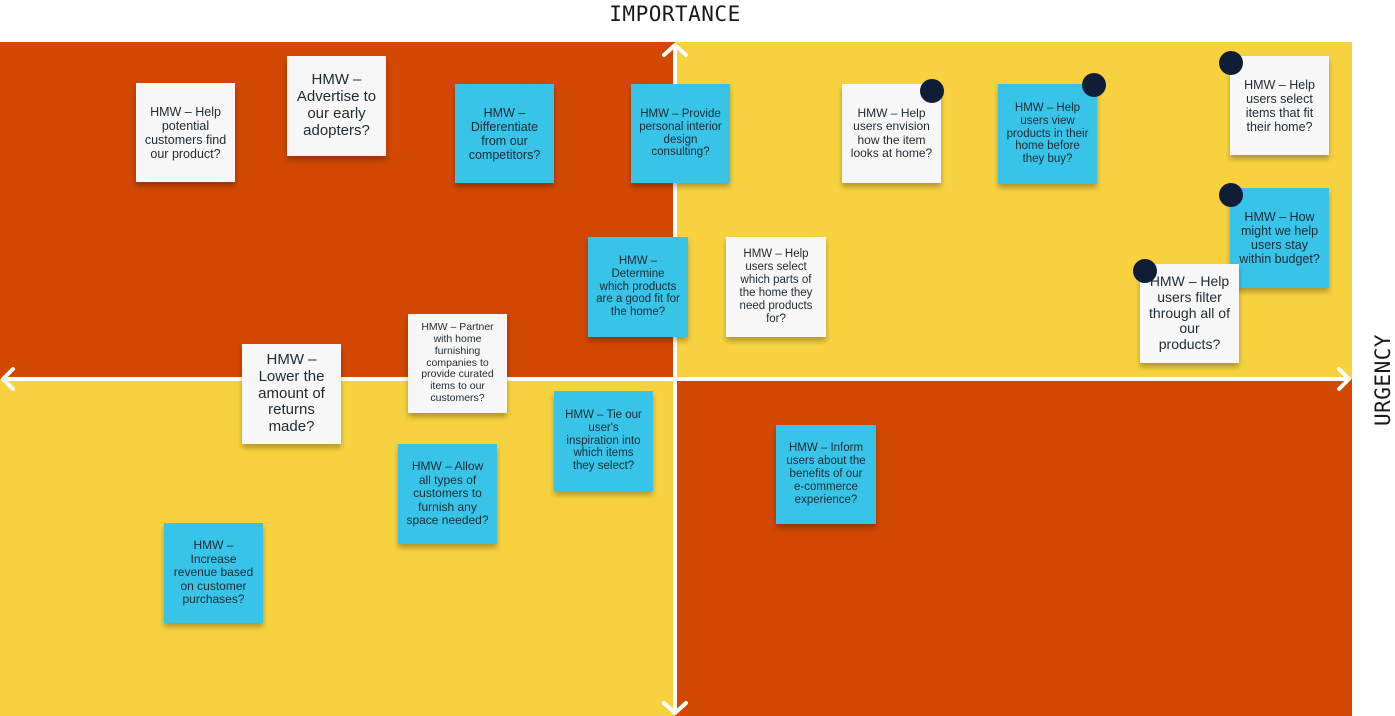  Describe the element at coordinates (1383, 380) in the screenshot. I see `urgency-axis-title: URGENCY` at that location.